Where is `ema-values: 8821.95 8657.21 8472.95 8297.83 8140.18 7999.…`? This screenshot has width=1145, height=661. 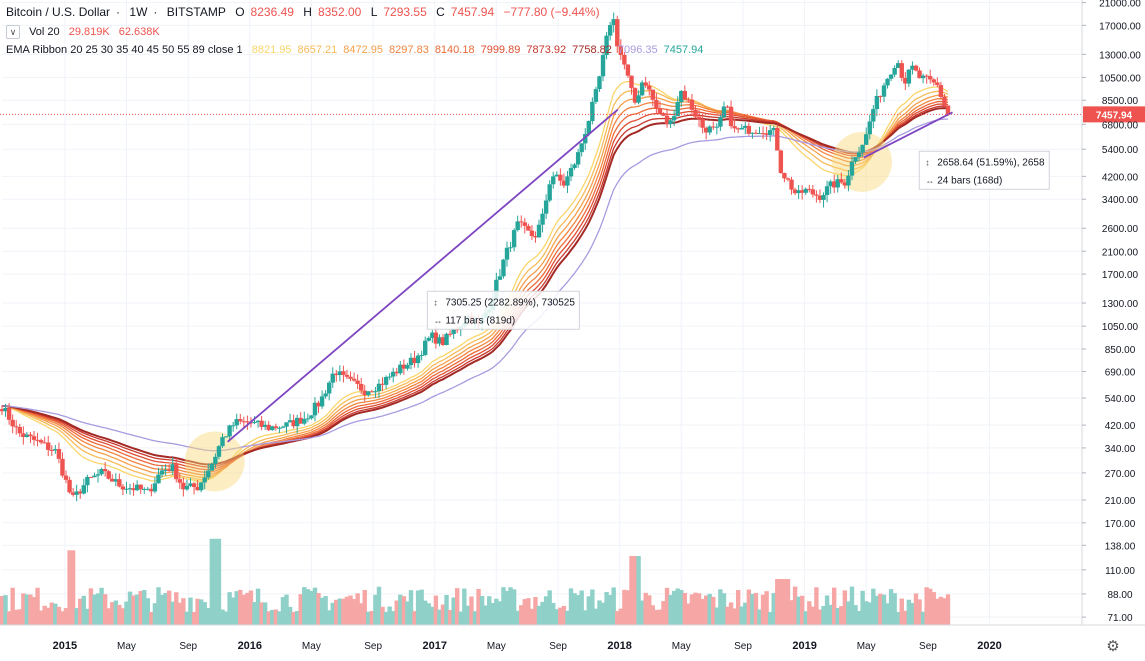 ema-values: 8821.95 8657.21 8472.95 8297.83 8140.18 7999.… is located at coordinates (481, 50).